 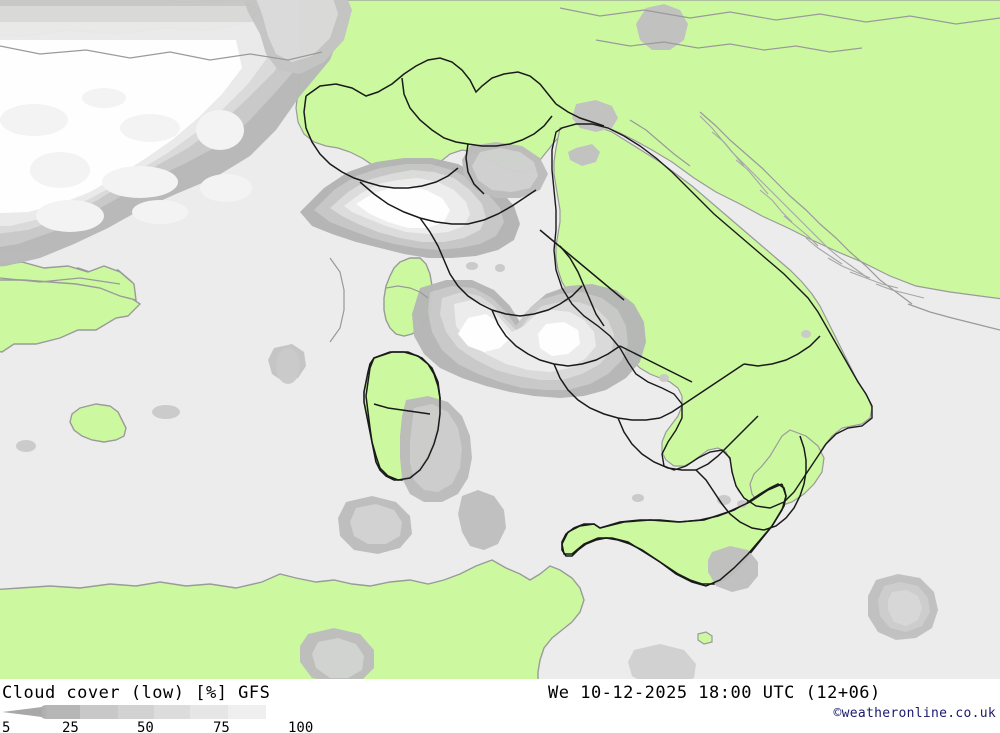 I want to click on product-title: Cloud cover (low) [%] GFS, so click(x=136, y=693).